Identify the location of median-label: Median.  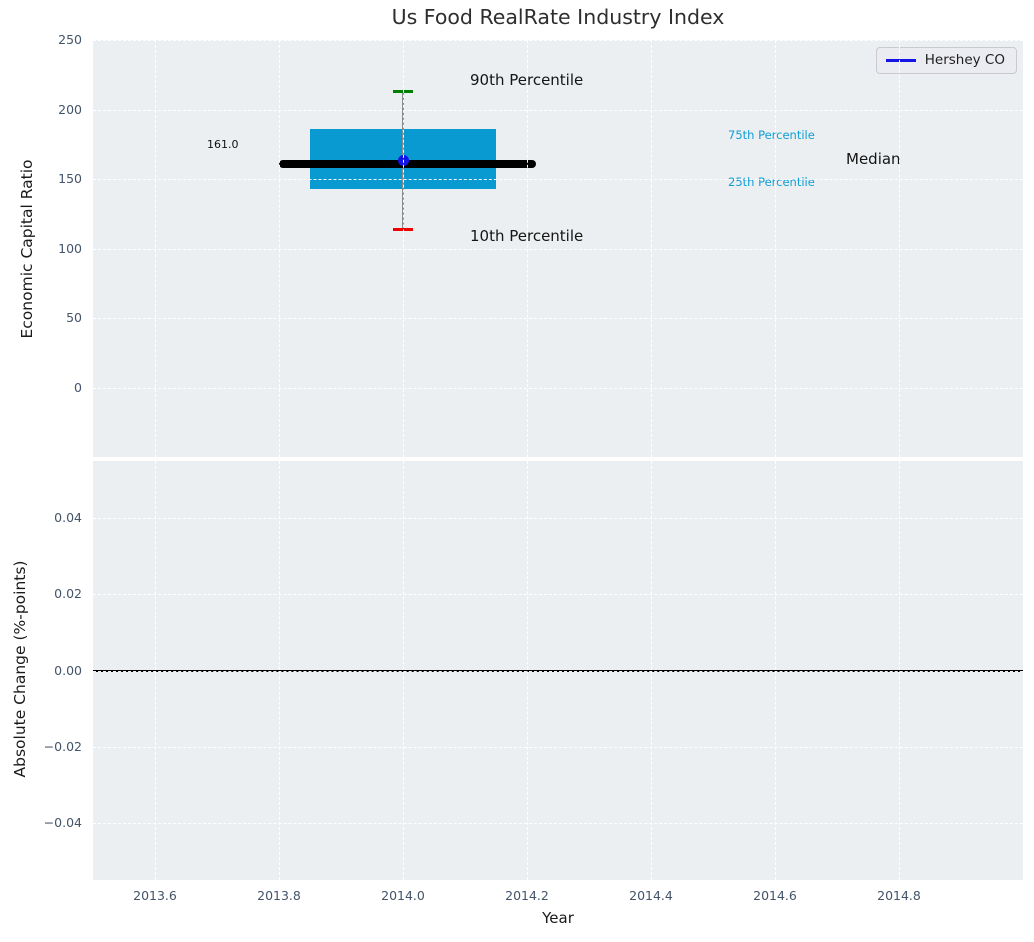
(873, 159).